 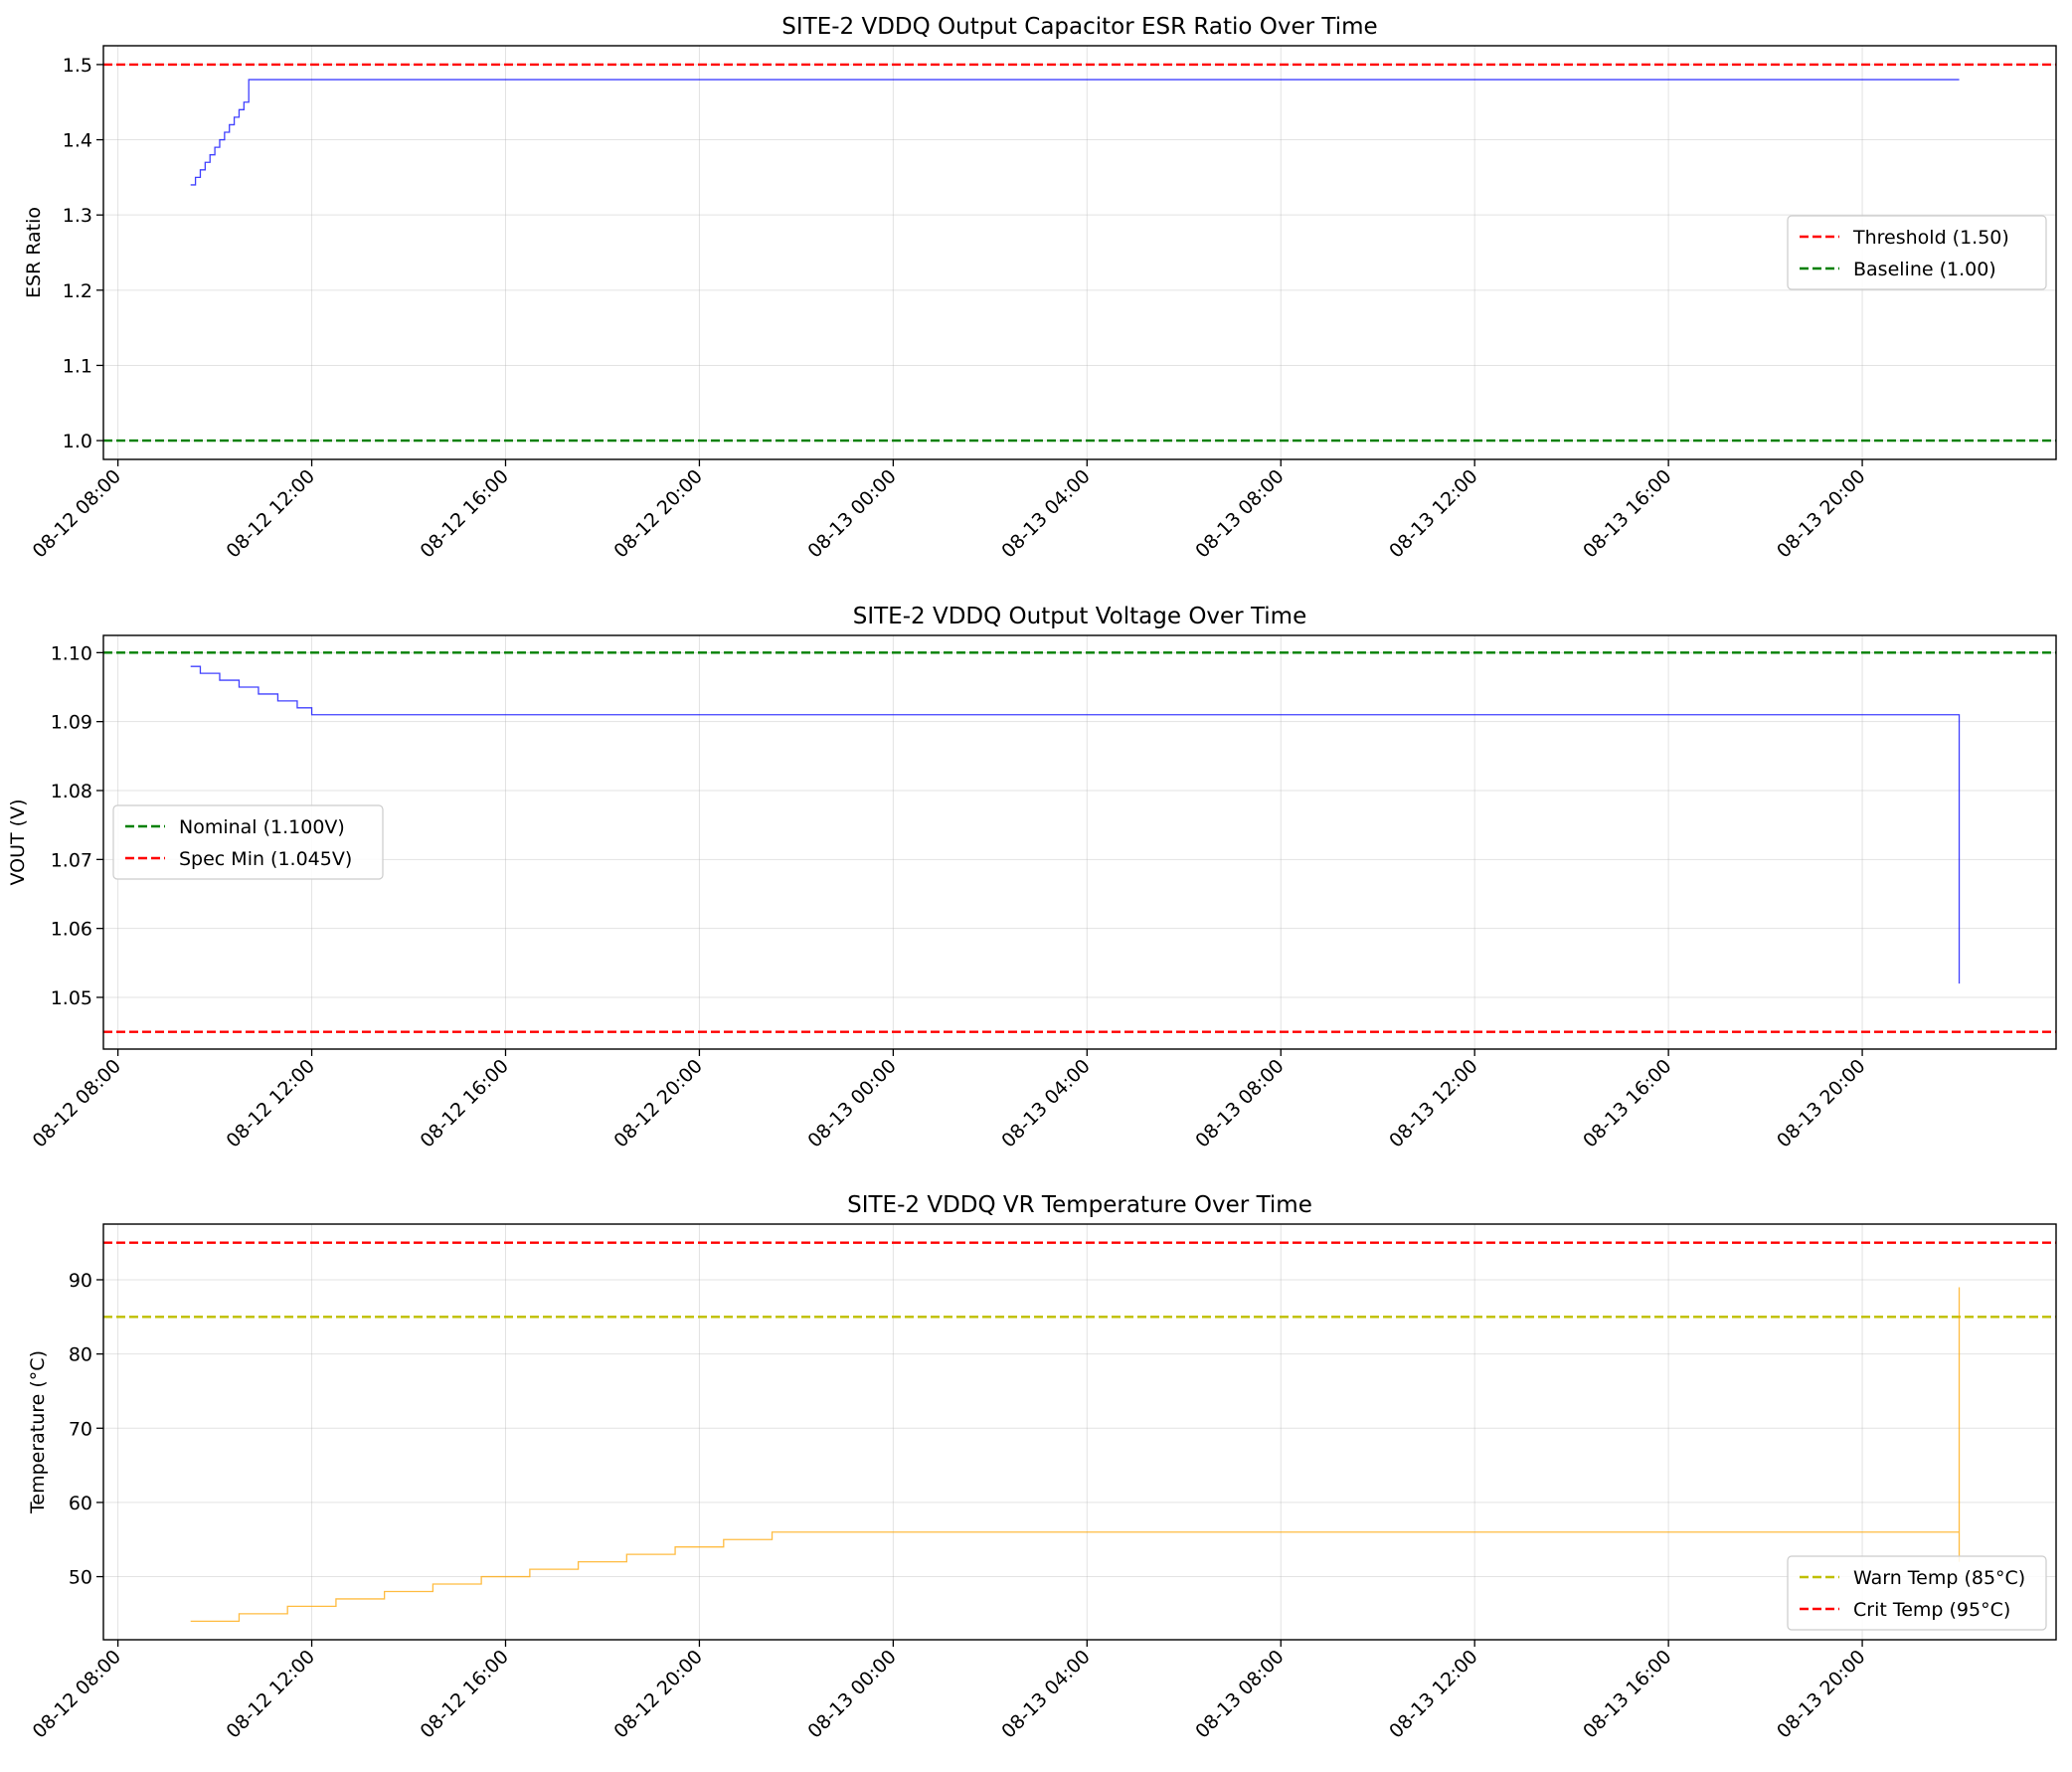 I want to click on y-tick-label: 1.5, so click(x=77, y=66).